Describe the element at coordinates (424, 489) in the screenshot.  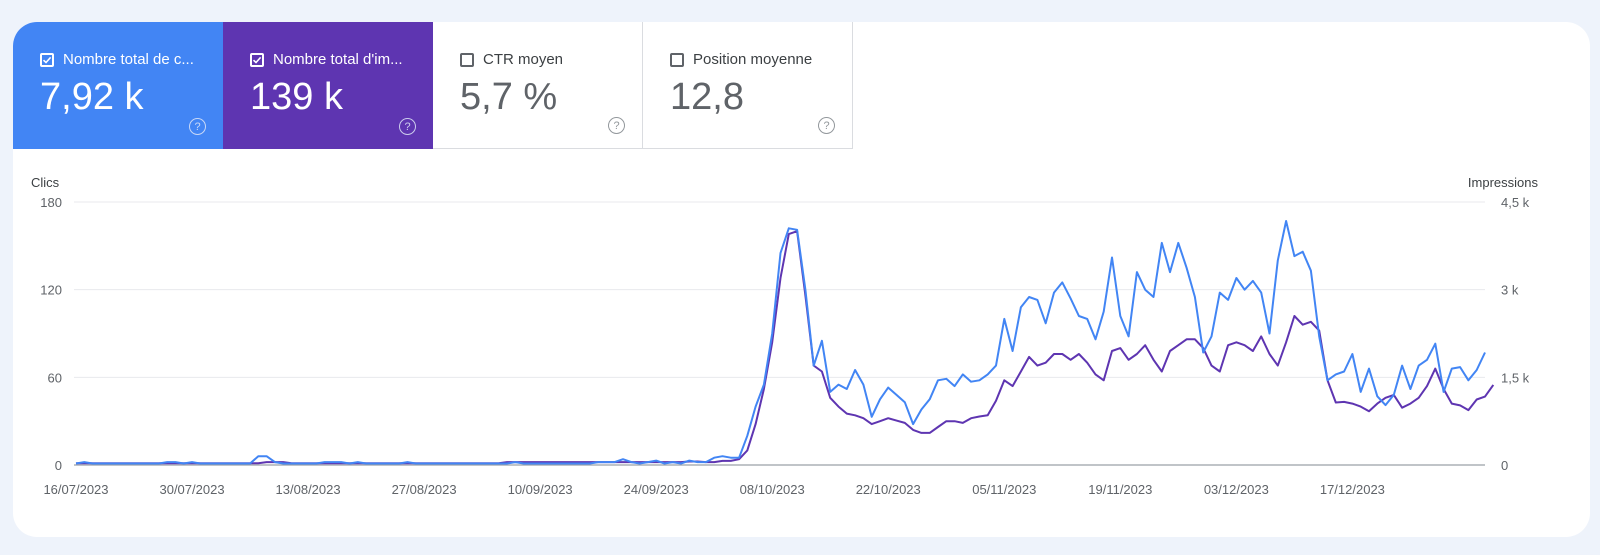
I see `x-tick-label: 27/08/2023` at that location.